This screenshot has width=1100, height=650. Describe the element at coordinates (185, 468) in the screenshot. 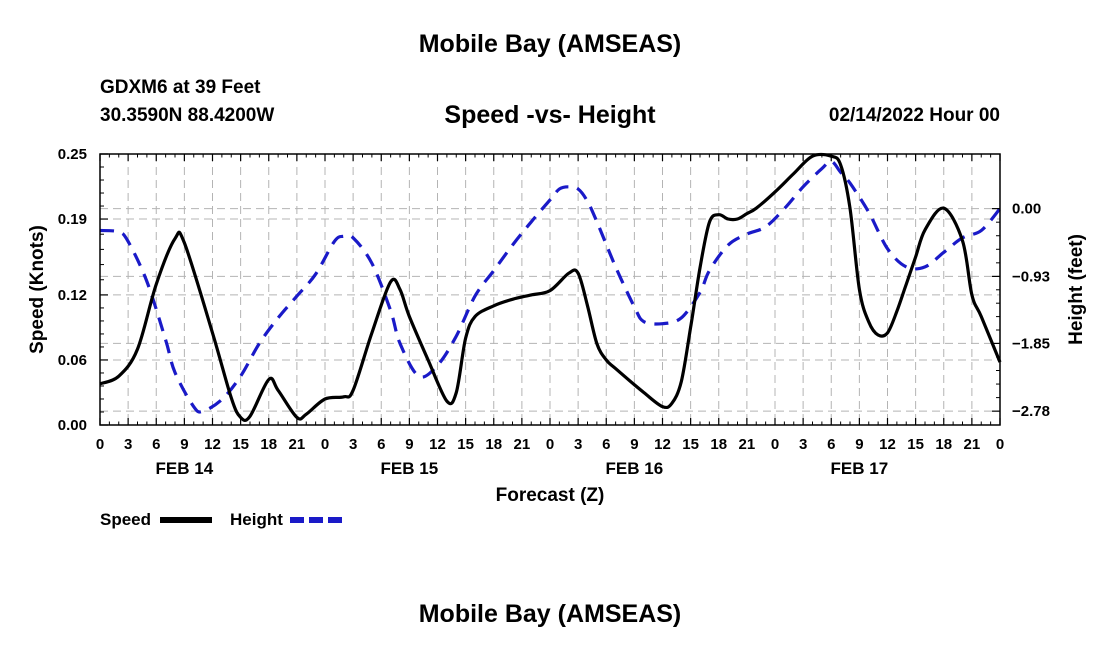

I see `date-label: FEB 14` at that location.